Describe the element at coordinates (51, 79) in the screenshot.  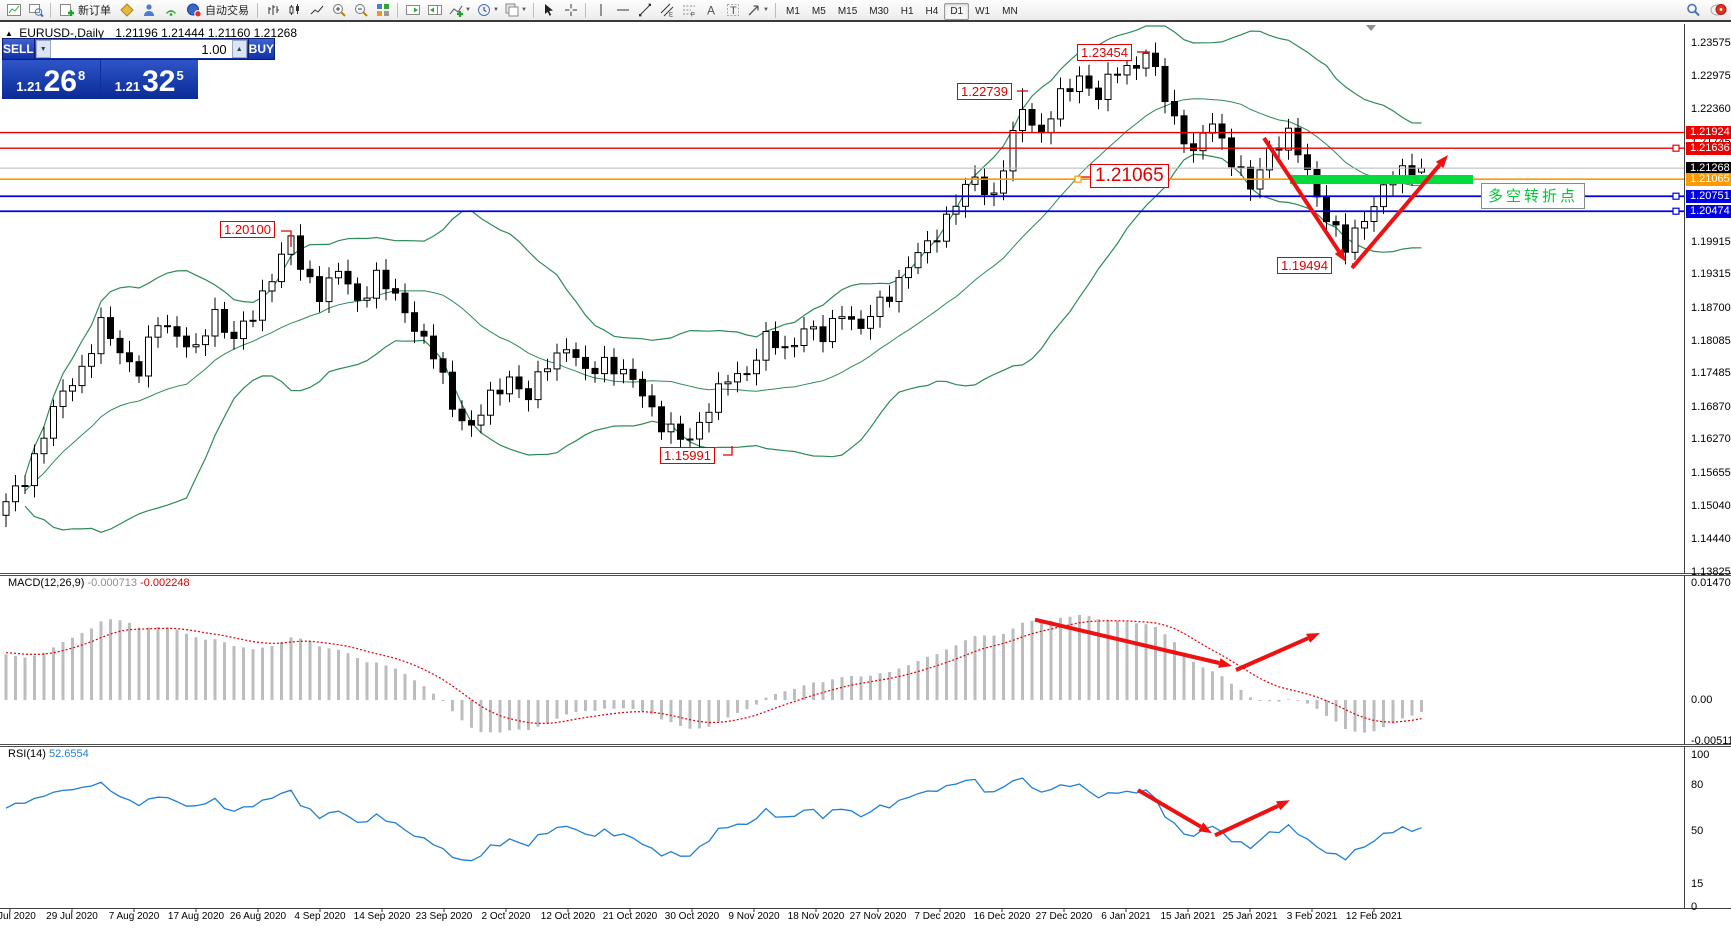
I see `sell-price-display: 1.21 26 8` at that location.